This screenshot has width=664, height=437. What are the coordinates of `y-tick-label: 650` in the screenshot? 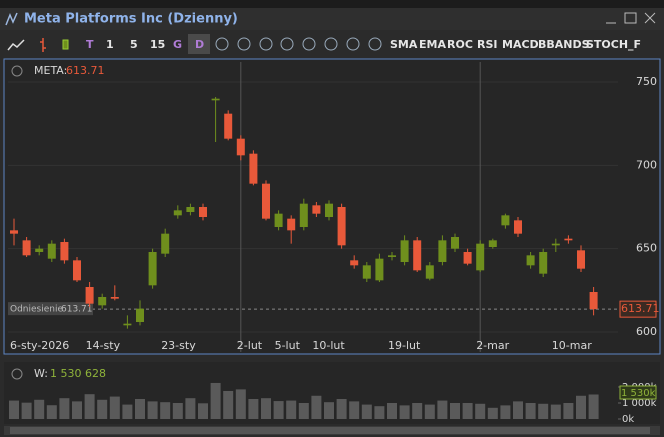 It's located at (646, 248).